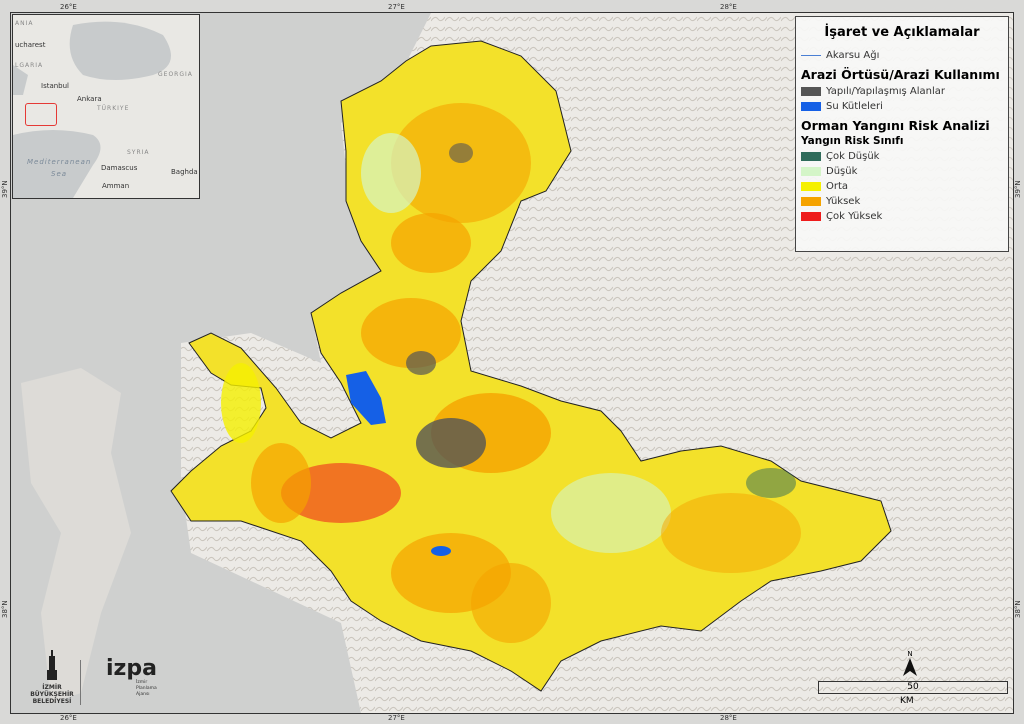 This screenshot has width=1024, height=724. What do you see at coordinates (59, 162) in the screenshot?
I see `inset-sea: Mediterranean` at bounding box center [59, 162].